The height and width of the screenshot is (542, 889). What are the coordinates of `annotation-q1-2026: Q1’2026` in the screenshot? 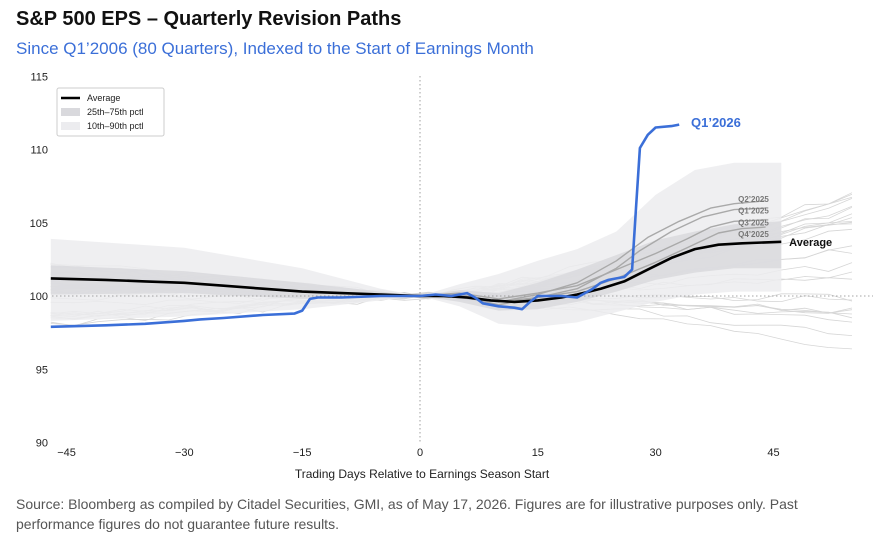 It's located at (716, 122).